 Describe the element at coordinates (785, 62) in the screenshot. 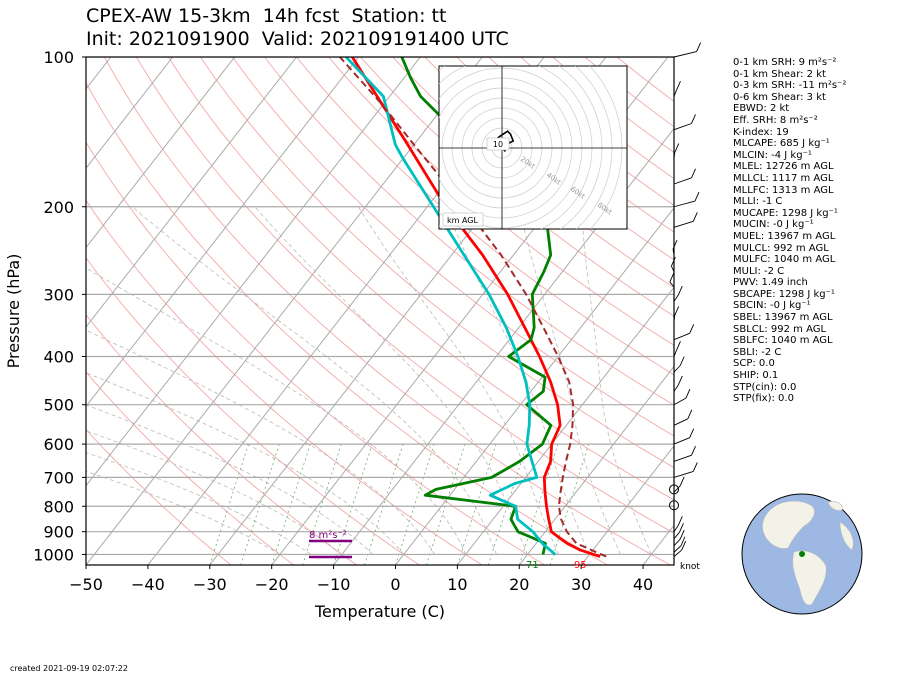

I see `stat-line: 0-1 km SRH: 9 m²s⁻²` at that location.